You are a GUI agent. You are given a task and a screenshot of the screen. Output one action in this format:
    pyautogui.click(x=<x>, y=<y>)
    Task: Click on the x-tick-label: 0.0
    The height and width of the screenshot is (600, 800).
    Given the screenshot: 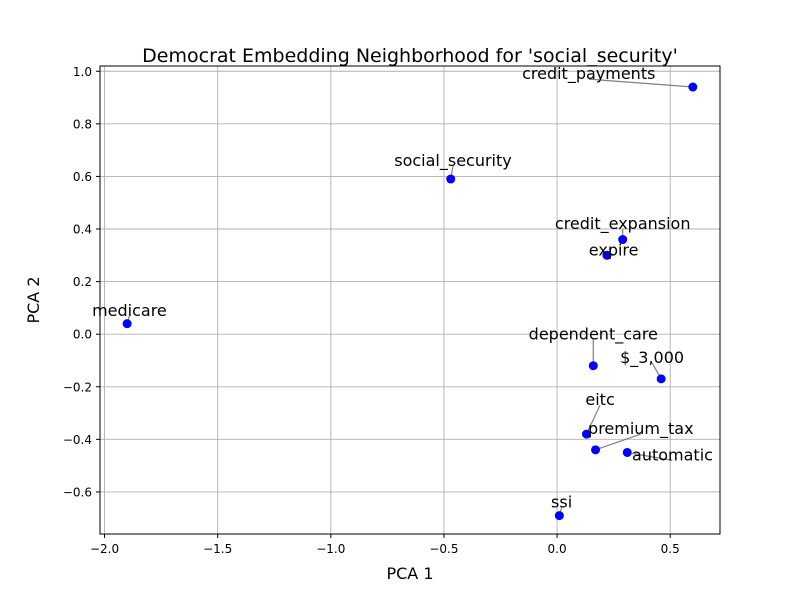 What is the action you would take?
    pyautogui.click(x=557, y=549)
    